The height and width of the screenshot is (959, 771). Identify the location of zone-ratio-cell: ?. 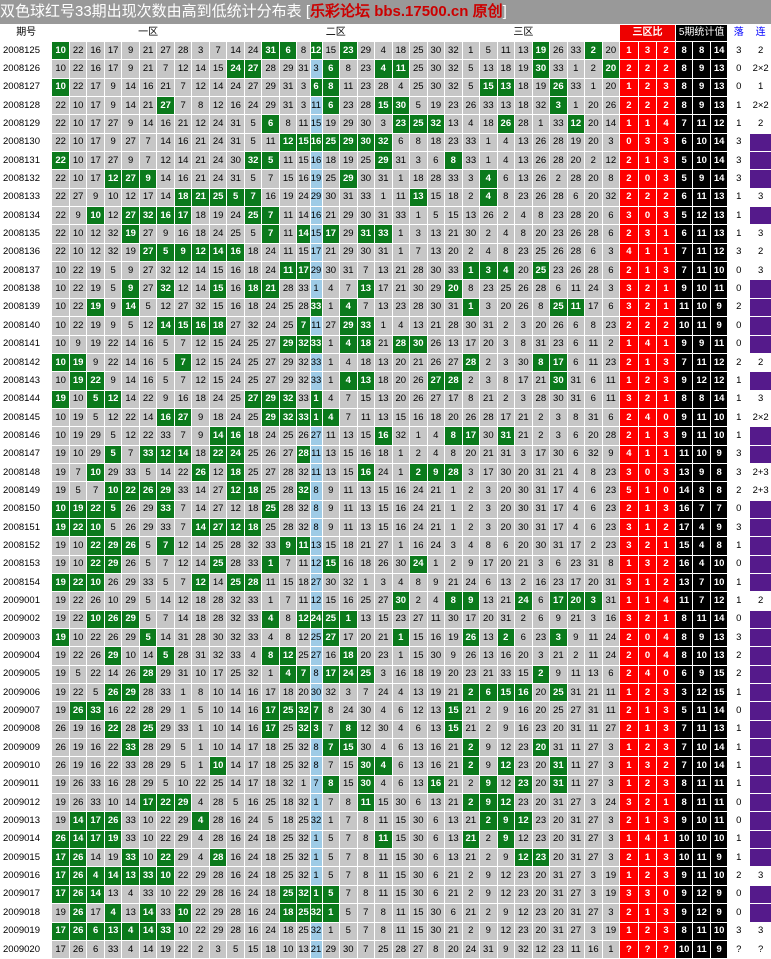
(647, 949).